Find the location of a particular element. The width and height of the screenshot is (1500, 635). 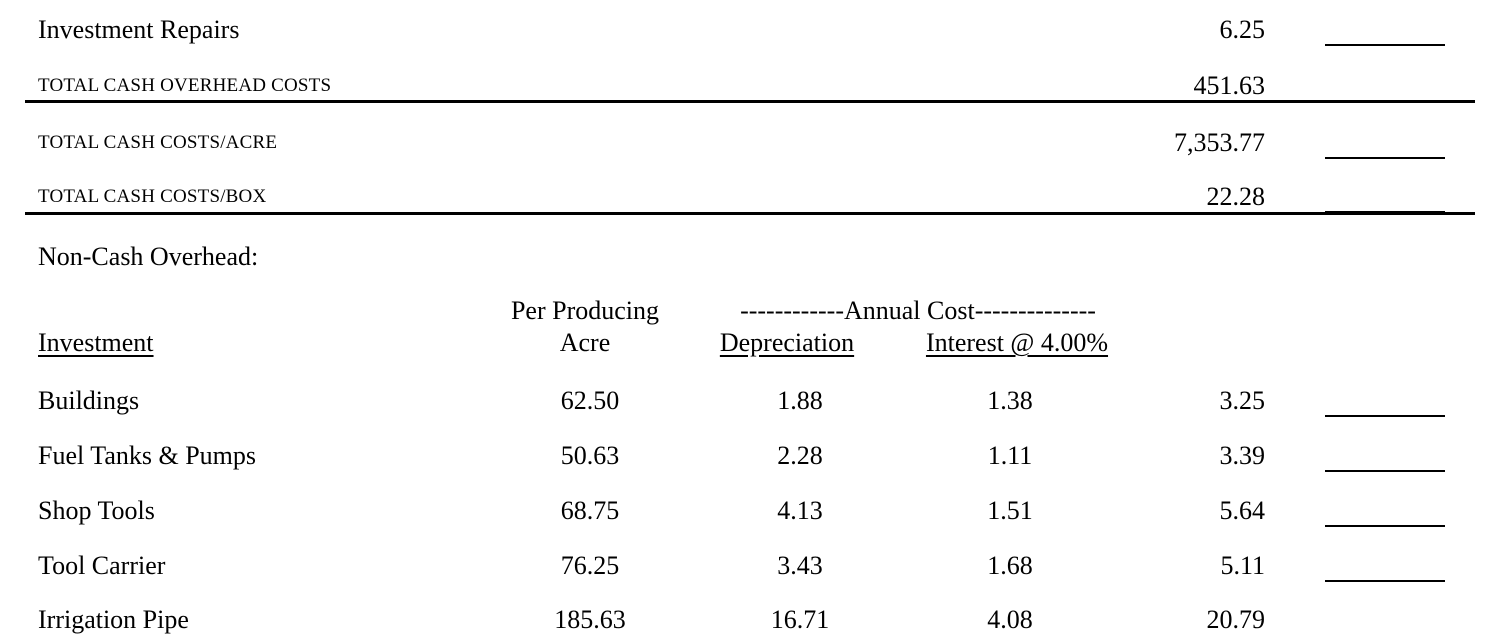

row-label: Buildings is located at coordinates (89, 400).